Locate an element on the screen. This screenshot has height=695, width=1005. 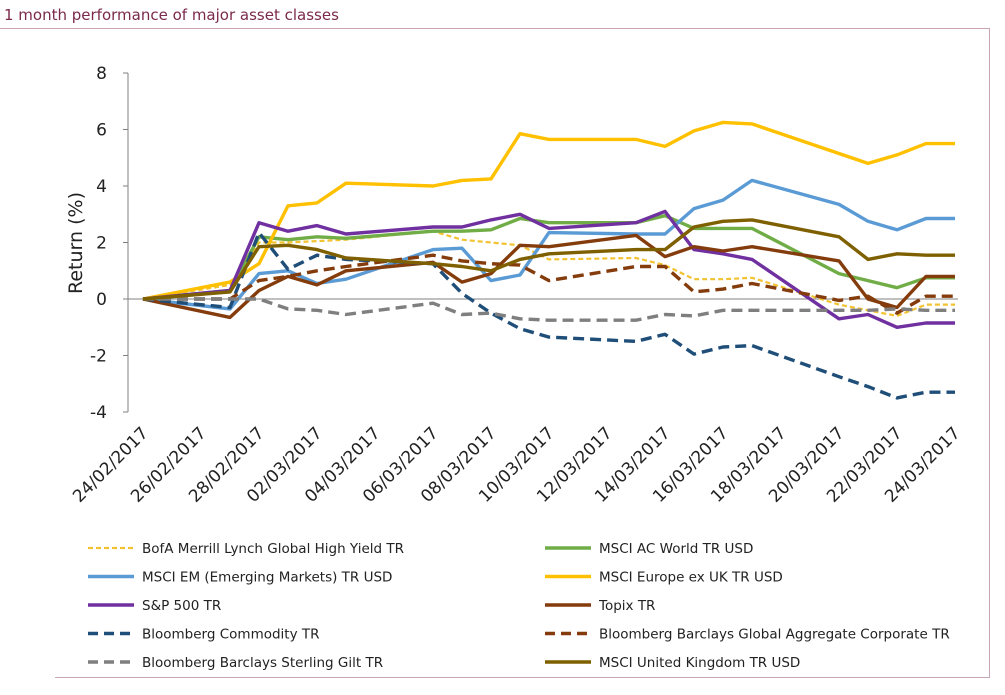
frame-bottom-line is located at coordinates (522, 677).